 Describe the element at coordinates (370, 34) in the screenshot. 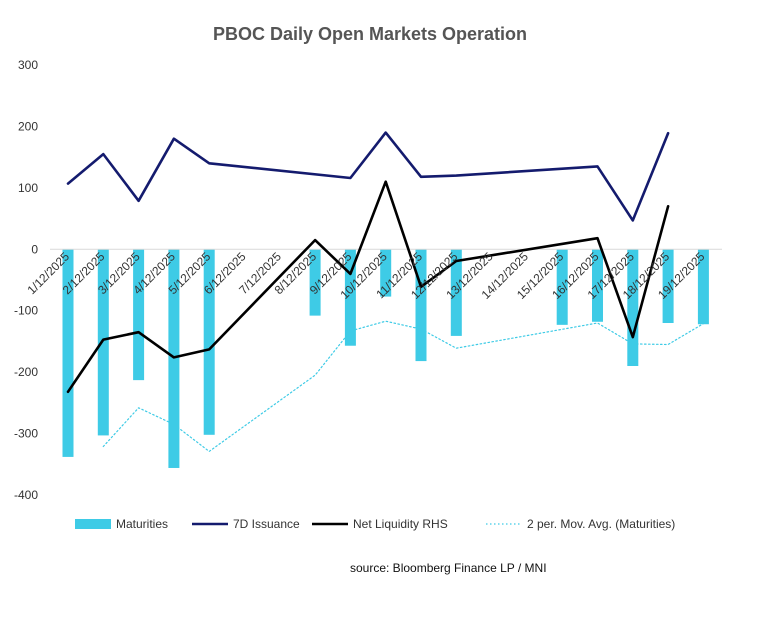

I see `chart-title: PBOC Daily Open Markets Operation` at that location.